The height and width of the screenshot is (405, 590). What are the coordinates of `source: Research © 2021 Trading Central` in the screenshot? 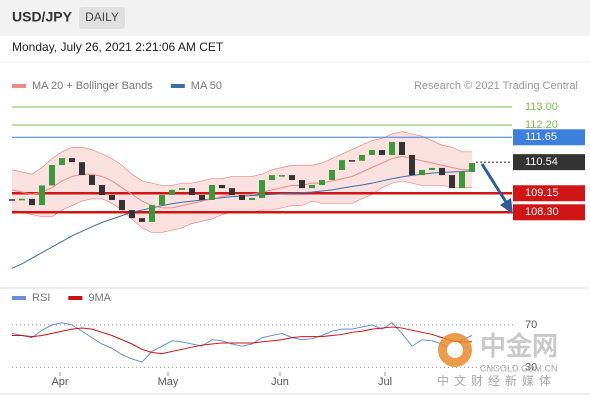 It's located at (496, 86).